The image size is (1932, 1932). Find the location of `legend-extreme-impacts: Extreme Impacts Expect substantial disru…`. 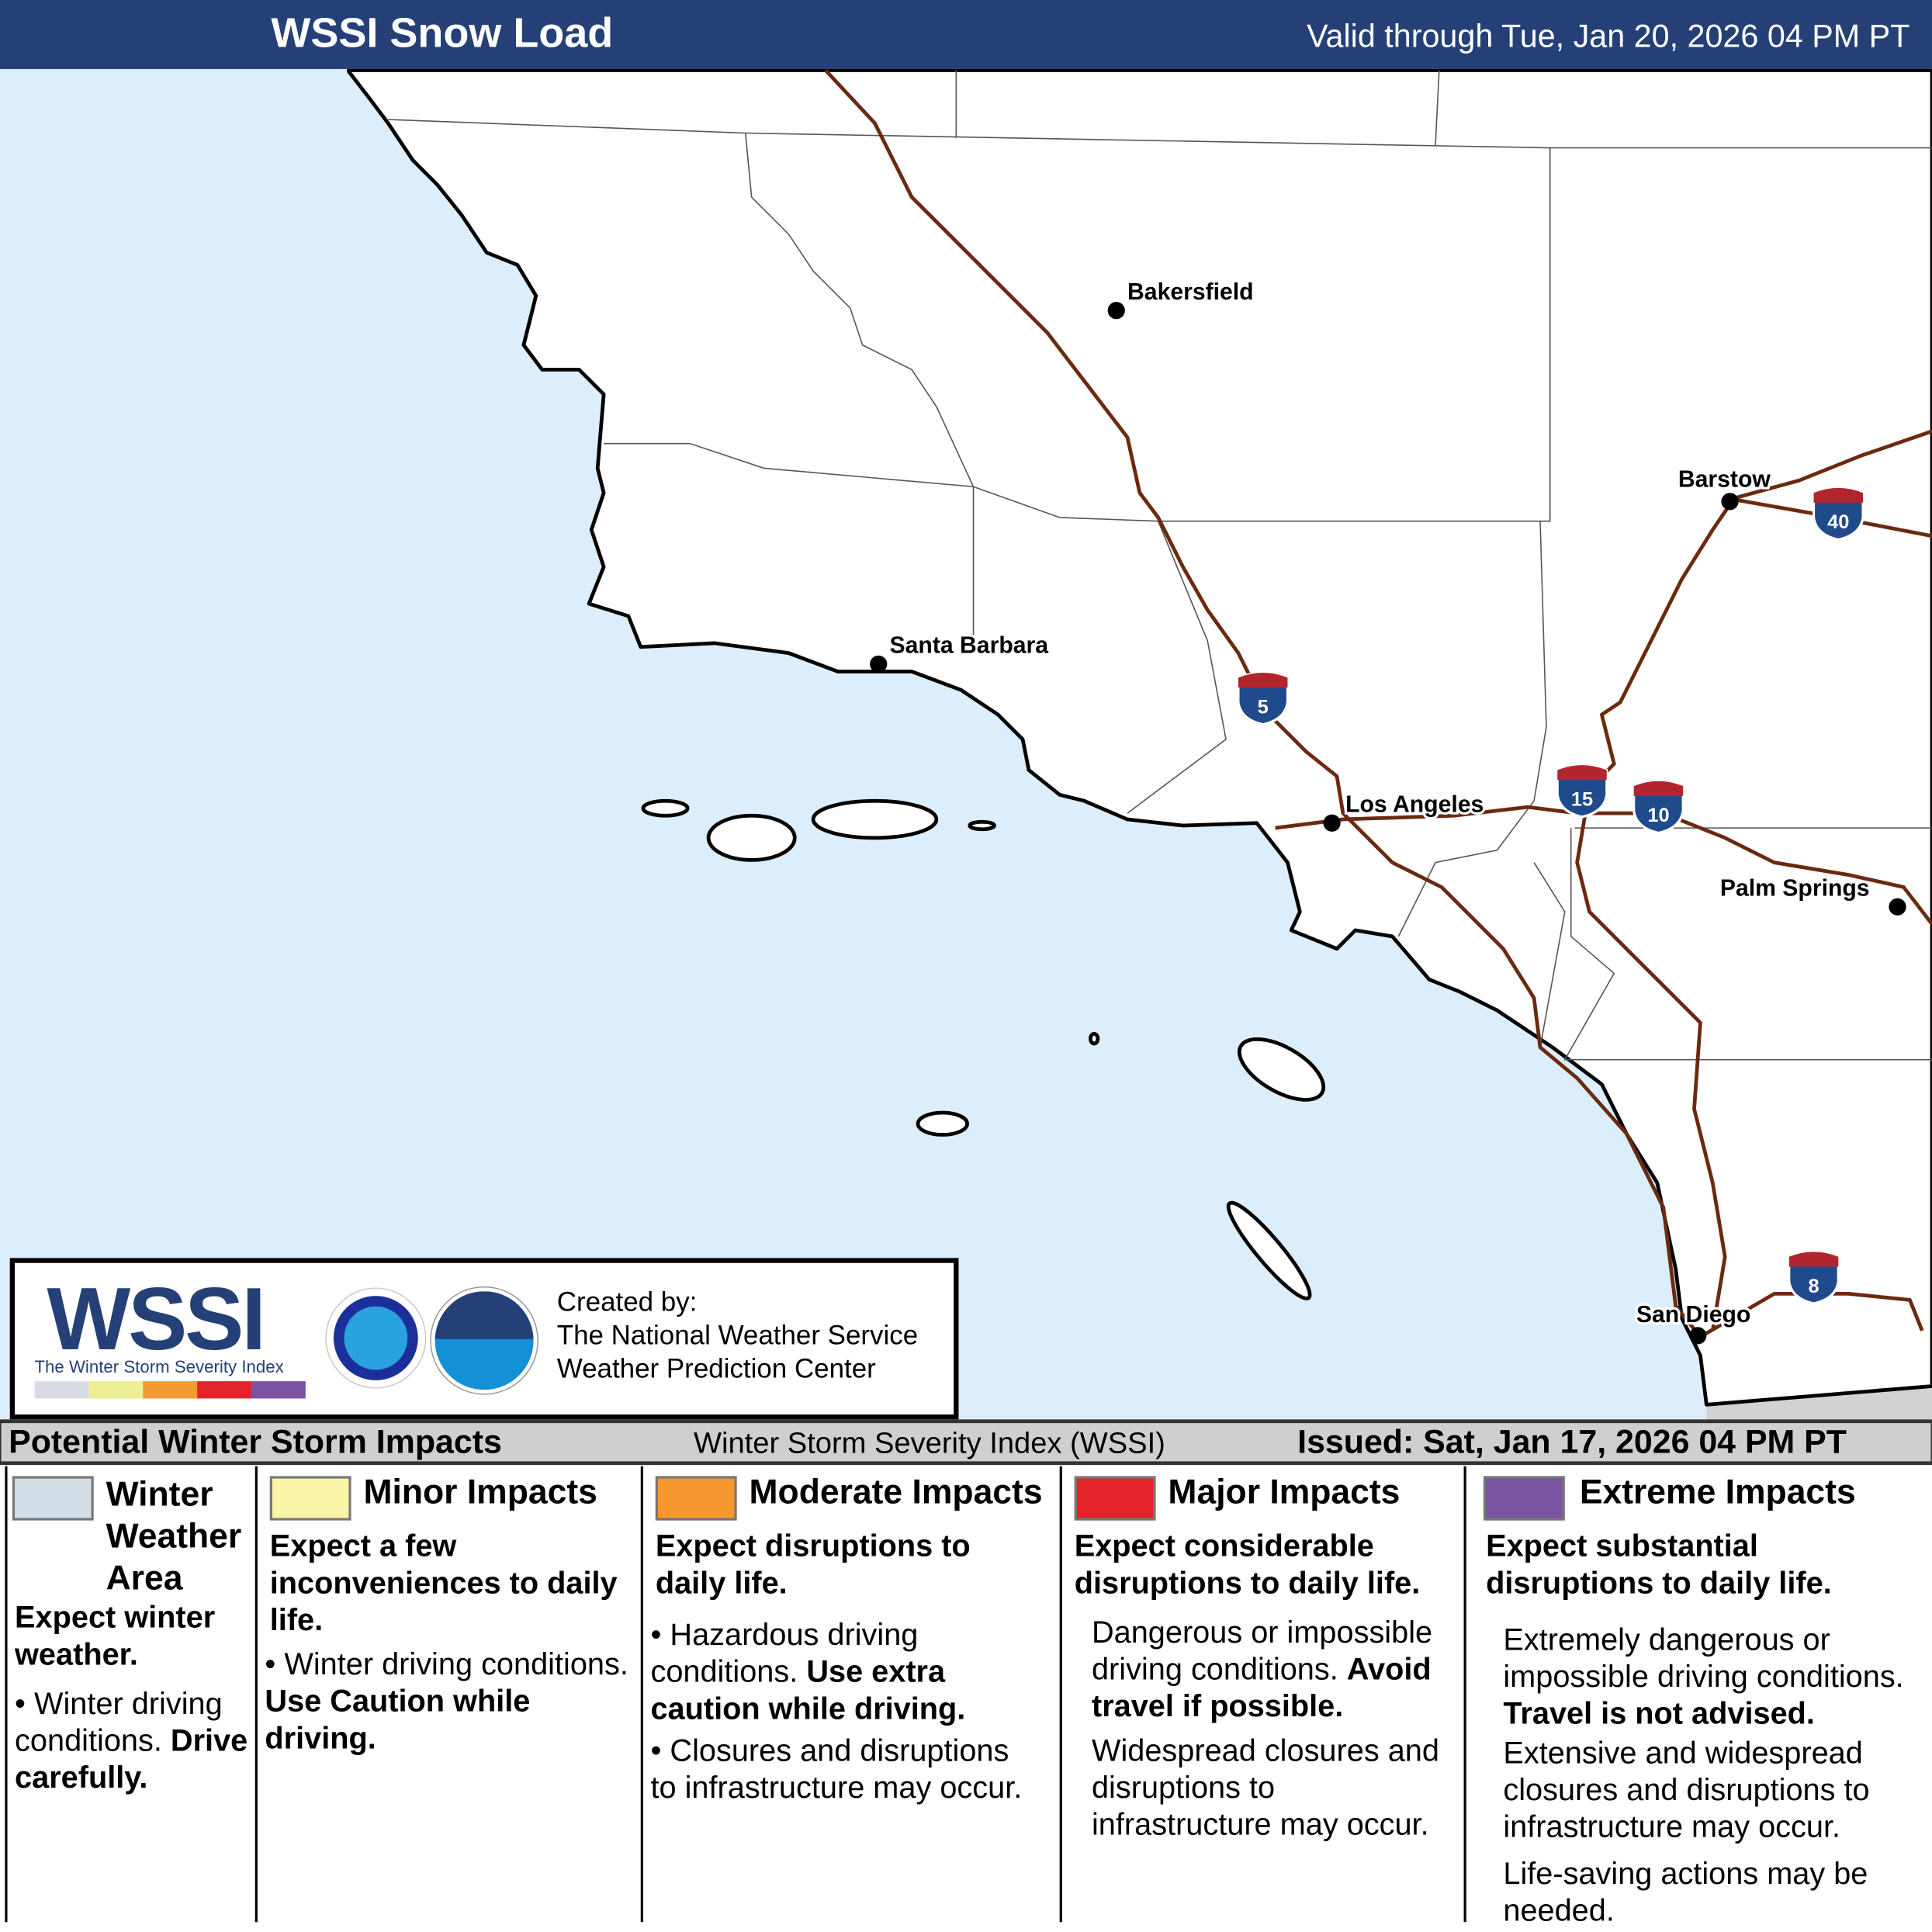

legend-extreme-impacts: Extreme Impacts Expect substantial disru… is located at coordinates (1697, 1697).